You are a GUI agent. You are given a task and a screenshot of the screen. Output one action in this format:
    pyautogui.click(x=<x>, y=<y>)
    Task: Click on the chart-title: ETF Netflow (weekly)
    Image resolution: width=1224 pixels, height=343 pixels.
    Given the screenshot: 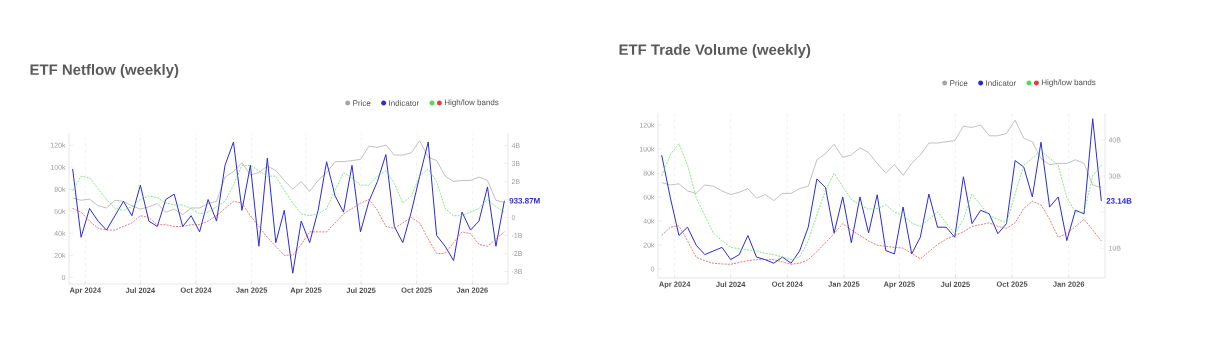 What is the action you would take?
    pyautogui.click(x=104, y=71)
    